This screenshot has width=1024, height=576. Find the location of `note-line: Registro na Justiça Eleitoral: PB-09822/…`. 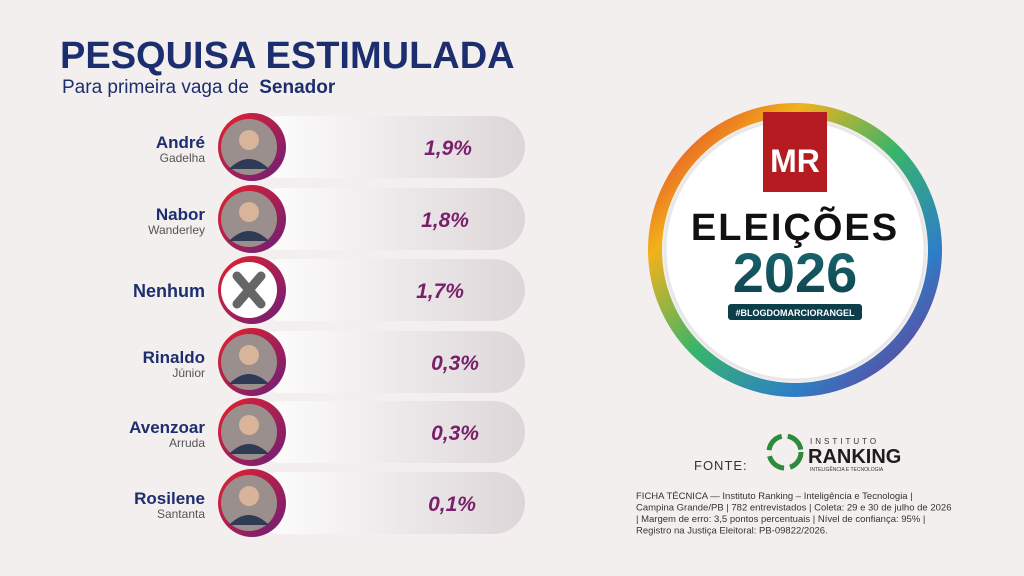

note-line: Registro na Justiça Eleitoral: PB-09822/… is located at coordinates (732, 531).